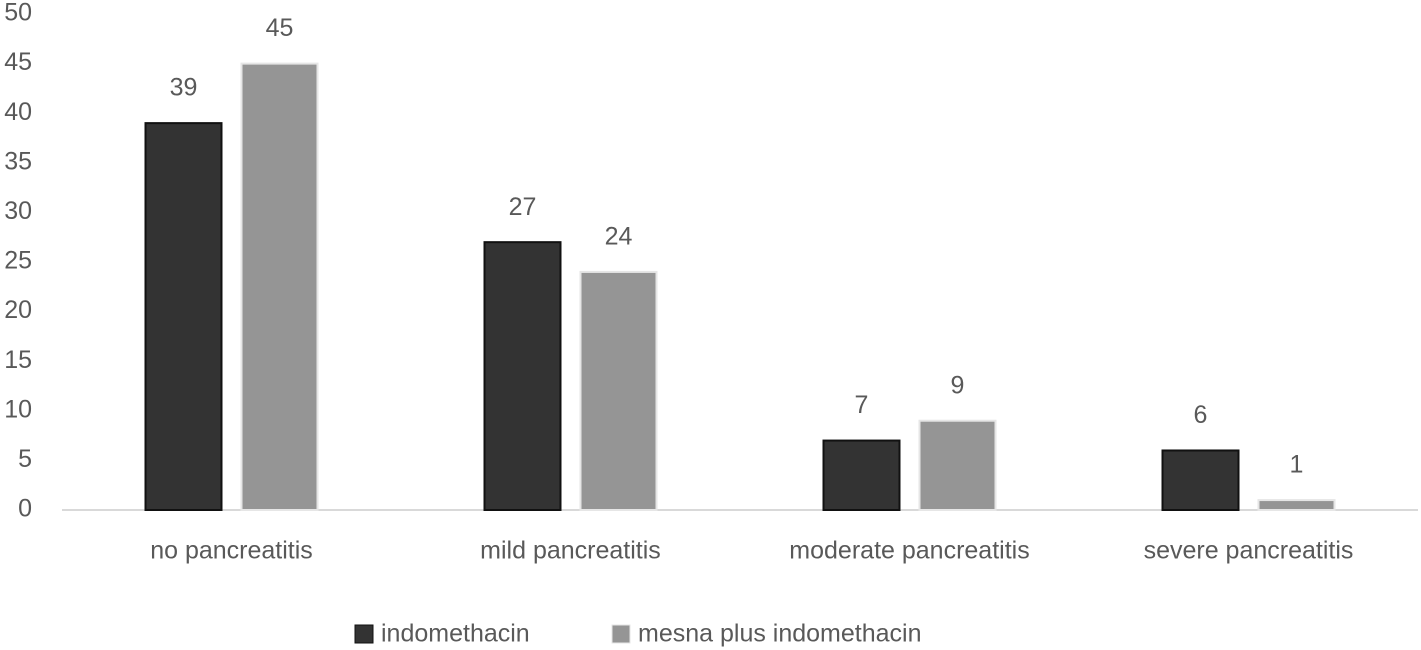  I want to click on y-tick-label: 30, so click(18, 211).